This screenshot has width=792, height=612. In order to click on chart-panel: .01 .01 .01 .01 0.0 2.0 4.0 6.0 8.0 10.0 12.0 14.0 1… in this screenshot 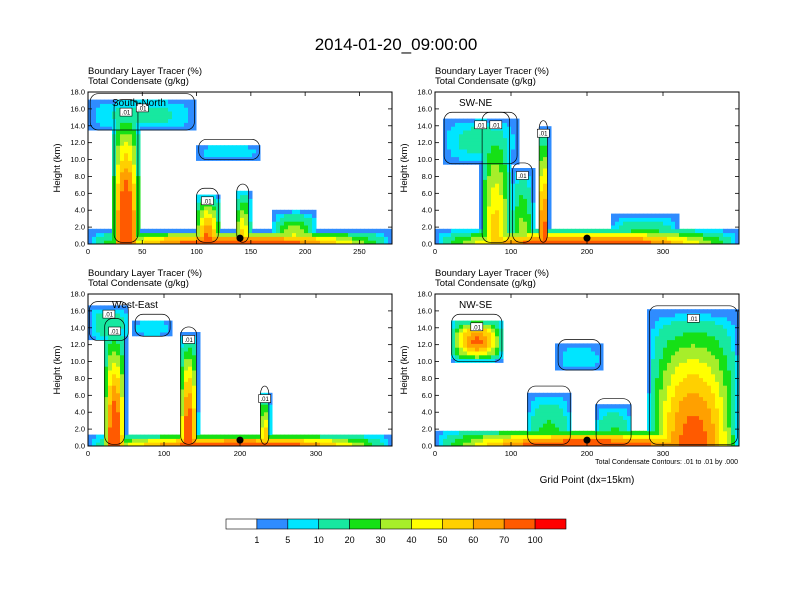, I will do `click(222, 363)`.